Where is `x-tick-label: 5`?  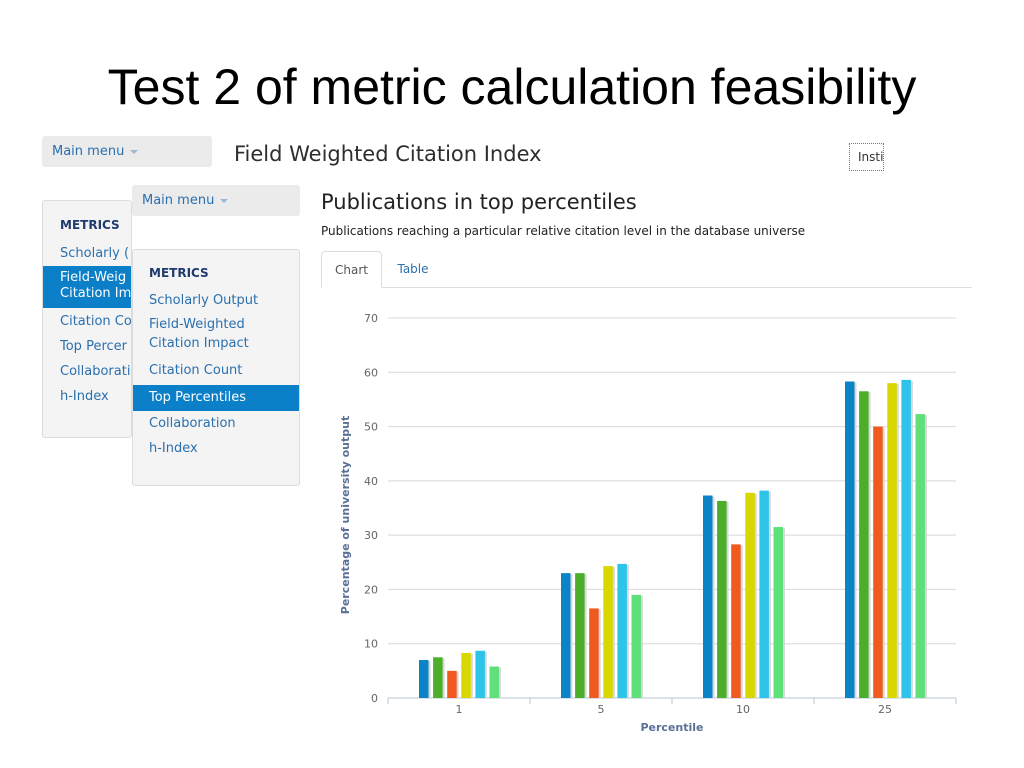
x-tick-label: 5 is located at coordinates (601, 709).